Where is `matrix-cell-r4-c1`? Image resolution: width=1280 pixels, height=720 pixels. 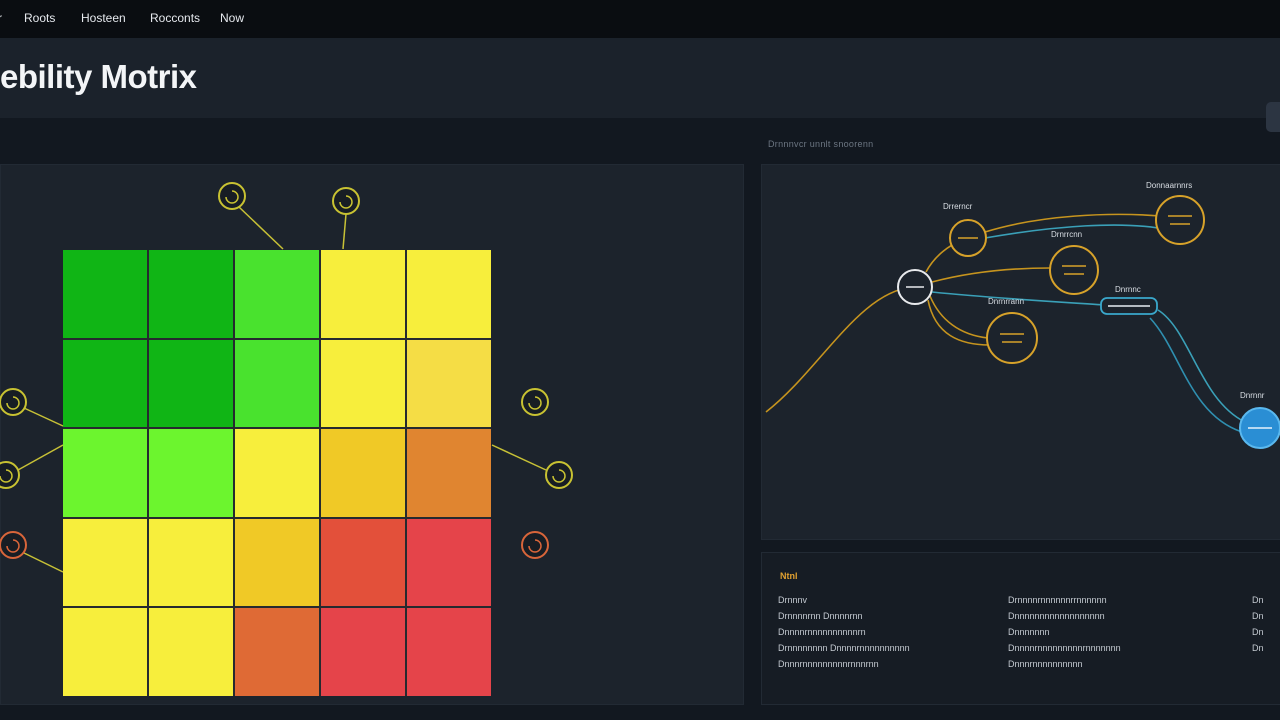 matrix-cell-r4-c1 is located at coordinates (105, 562).